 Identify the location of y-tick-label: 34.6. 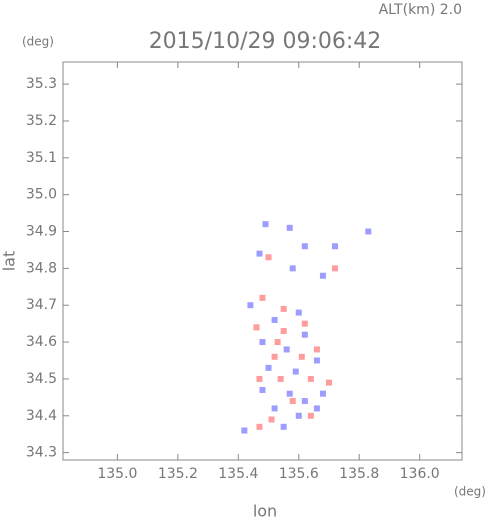
(41, 342).